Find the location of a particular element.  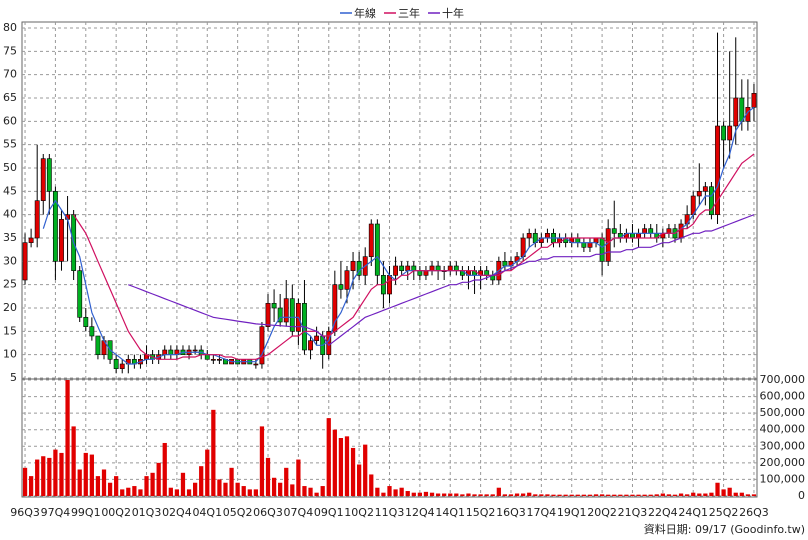

y-tick-label: 10 is located at coordinates (10, 354).